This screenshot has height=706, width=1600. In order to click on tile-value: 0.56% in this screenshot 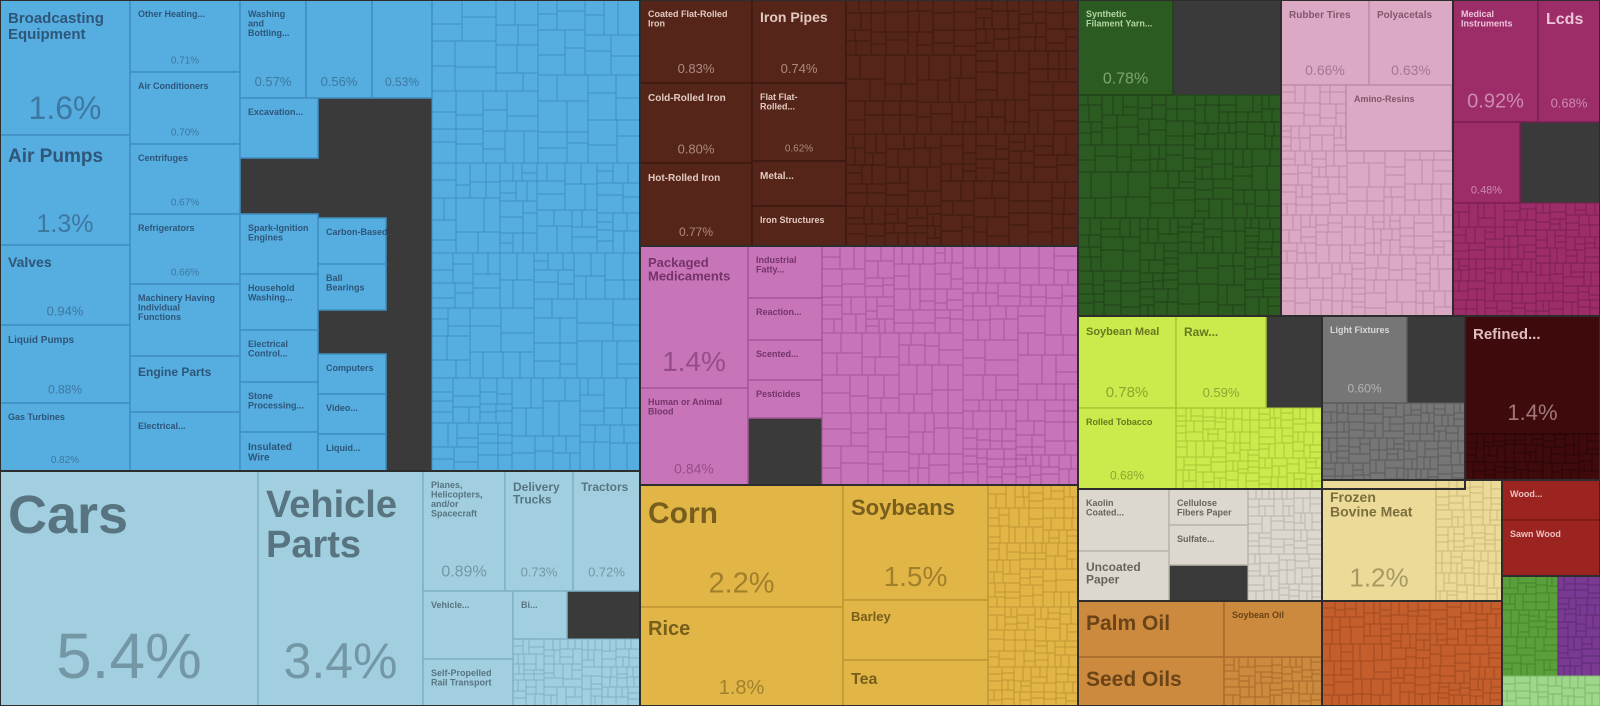, I will do `click(339, 81)`.